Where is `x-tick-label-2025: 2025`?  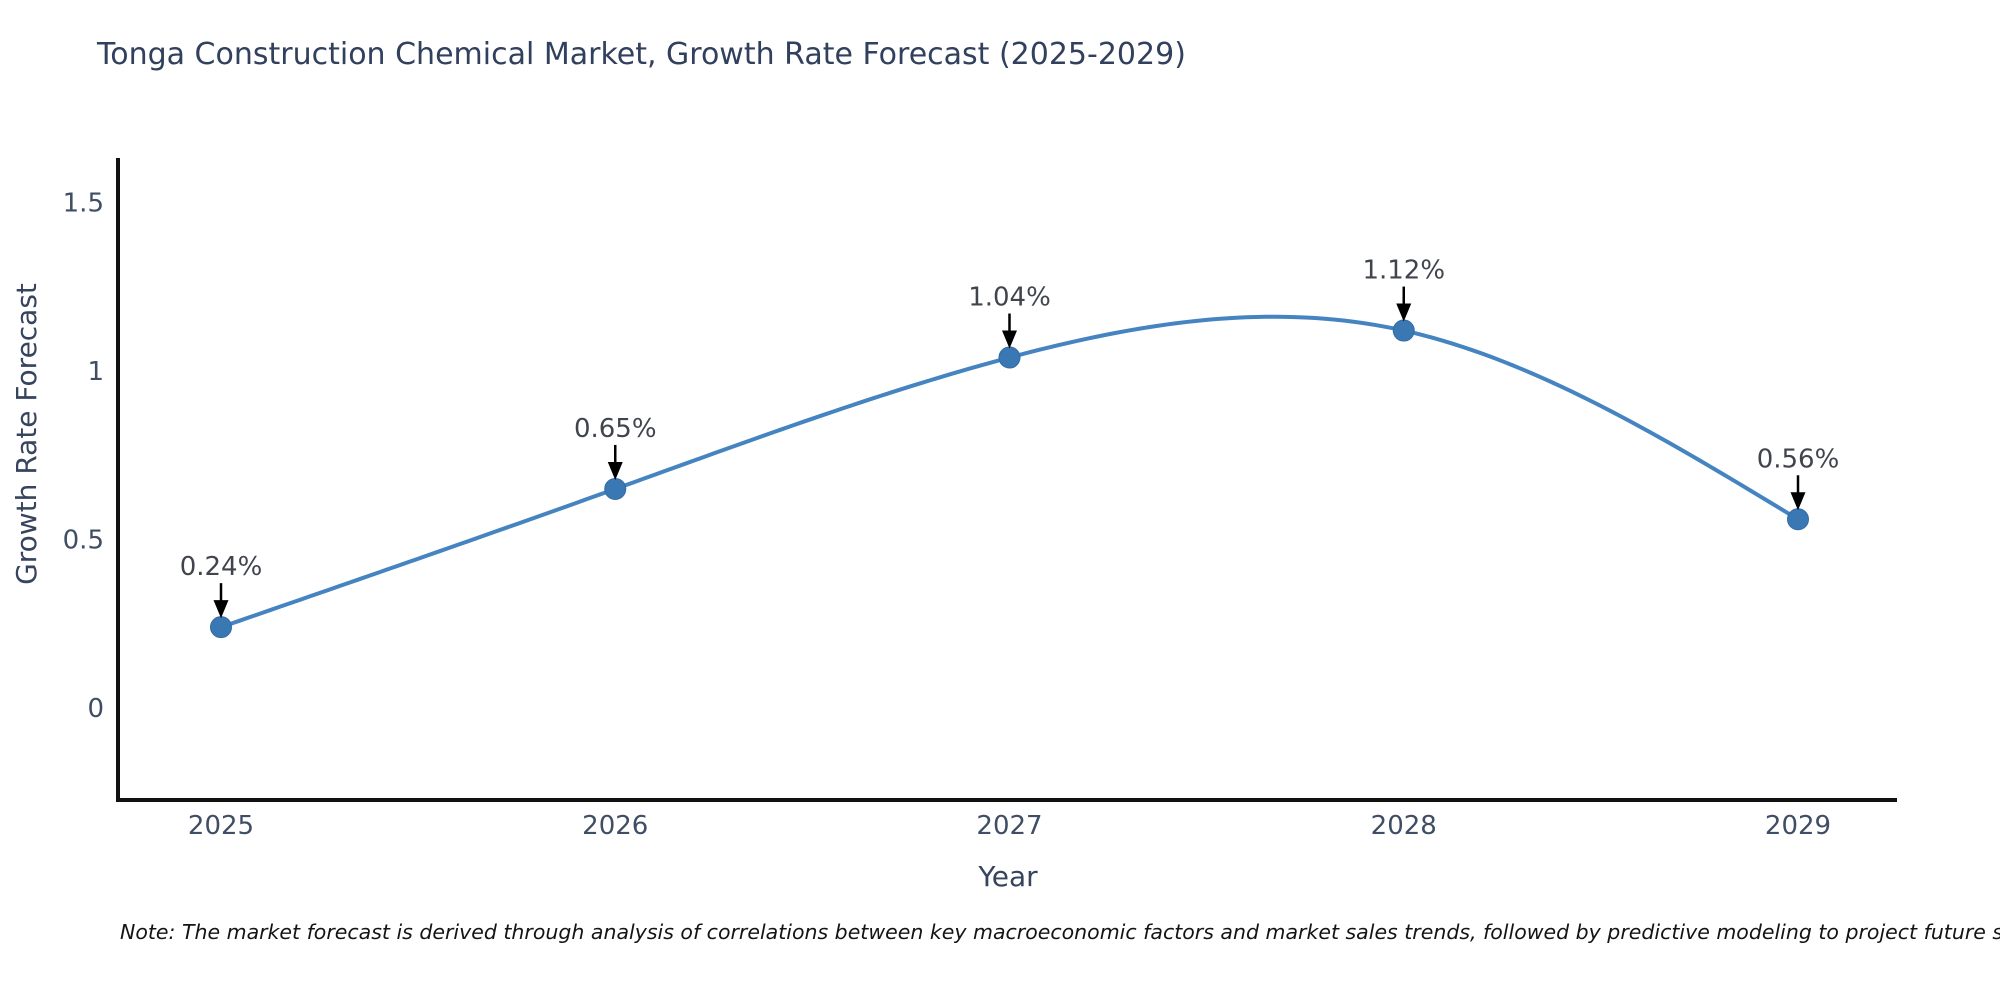 x-tick-label-2025: 2025 is located at coordinates (221, 826).